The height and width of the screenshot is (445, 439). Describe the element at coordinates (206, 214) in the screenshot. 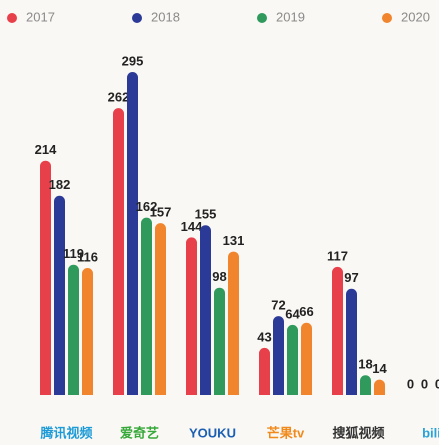

I see `data-label: 155` at that location.